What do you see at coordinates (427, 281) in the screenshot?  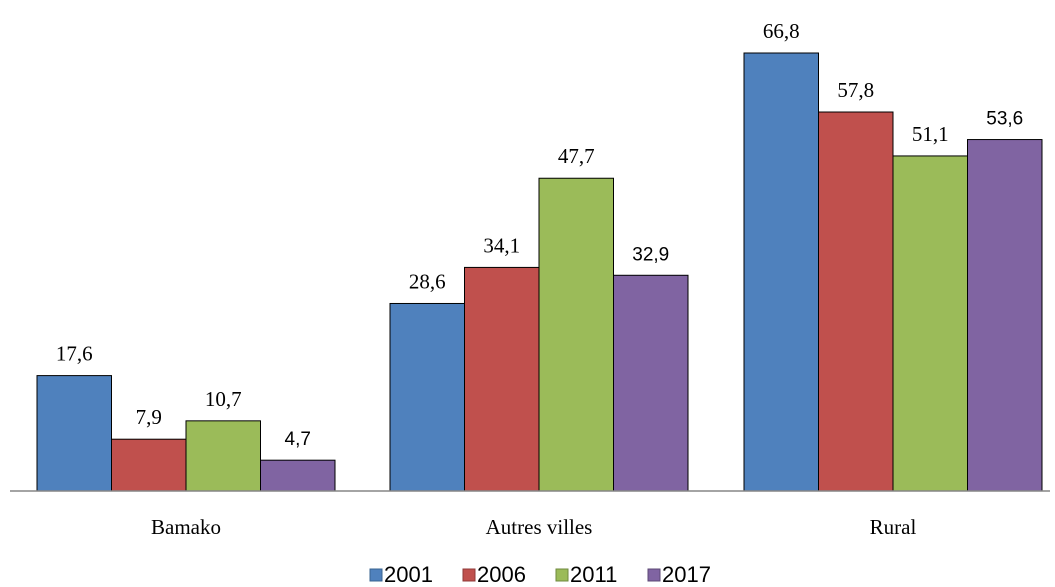 I see `value-label-autres-villes-2001: 28,6` at bounding box center [427, 281].